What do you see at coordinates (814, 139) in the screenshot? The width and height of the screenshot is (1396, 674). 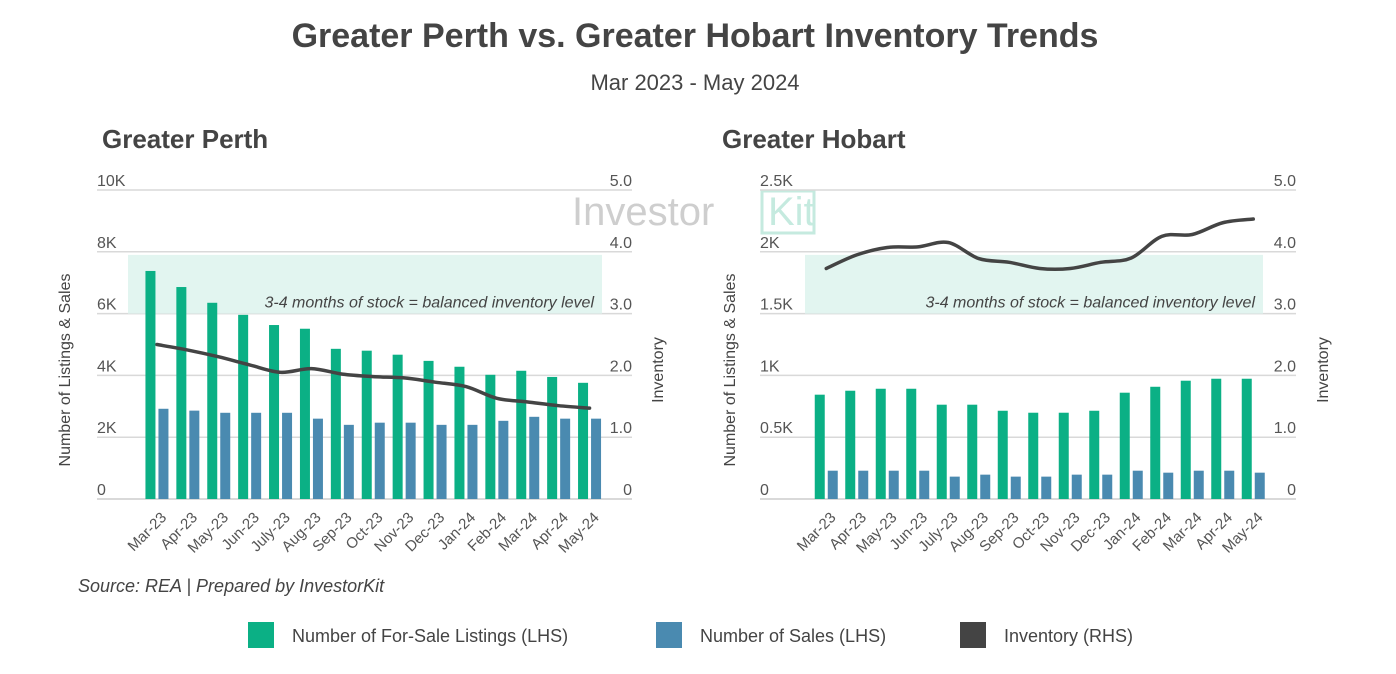 I see `panel-title: Greater Hobart` at bounding box center [814, 139].